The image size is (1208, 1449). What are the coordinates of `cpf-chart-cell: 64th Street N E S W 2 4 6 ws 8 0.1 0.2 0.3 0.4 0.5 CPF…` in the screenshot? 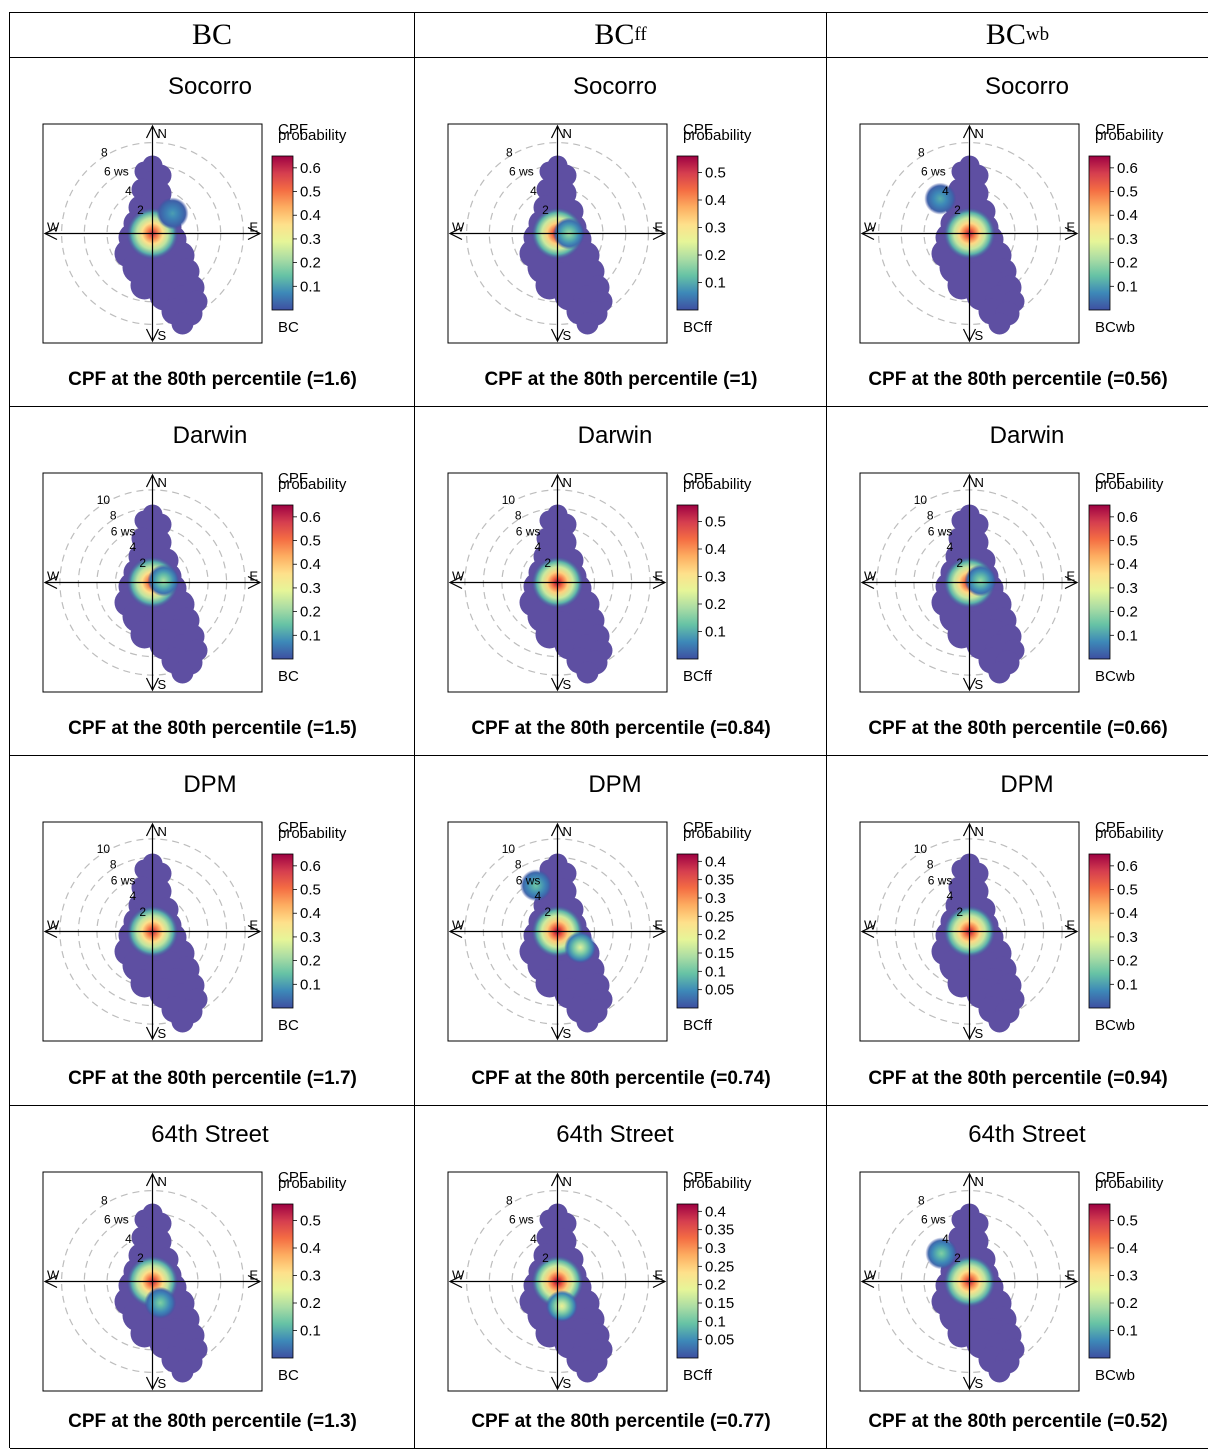 It's located at (212, 1277).